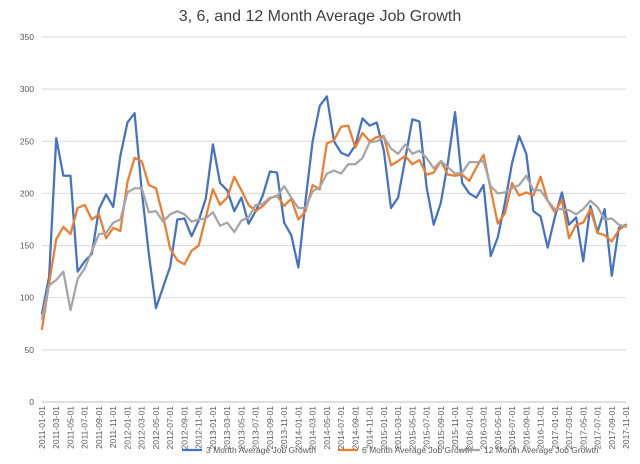 Image resolution: width=640 pixels, height=464 pixels. What do you see at coordinates (469, 428) in the screenshot?
I see `x-tick-label: 2016-01-01` at bounding box center [469, 428].